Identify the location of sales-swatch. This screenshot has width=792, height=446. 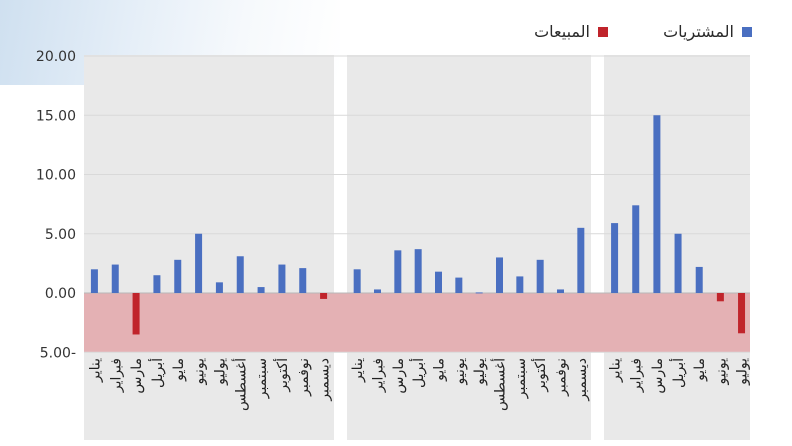
(603, 31).